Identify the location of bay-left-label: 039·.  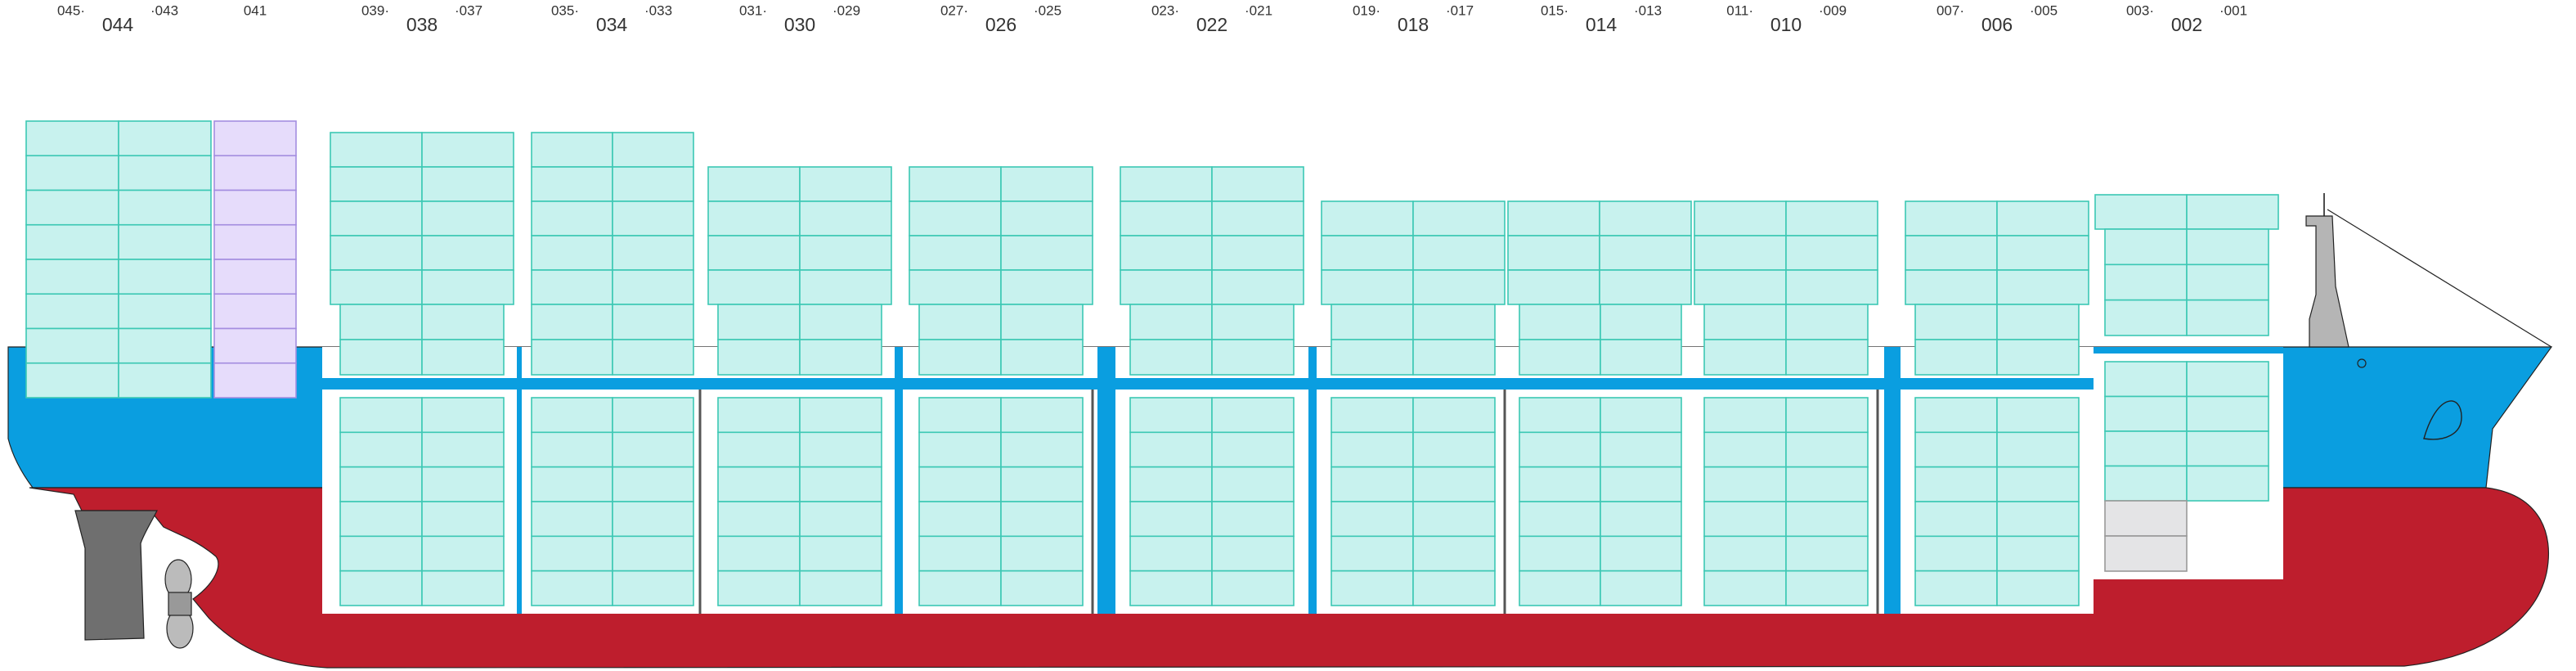
(375, 10).